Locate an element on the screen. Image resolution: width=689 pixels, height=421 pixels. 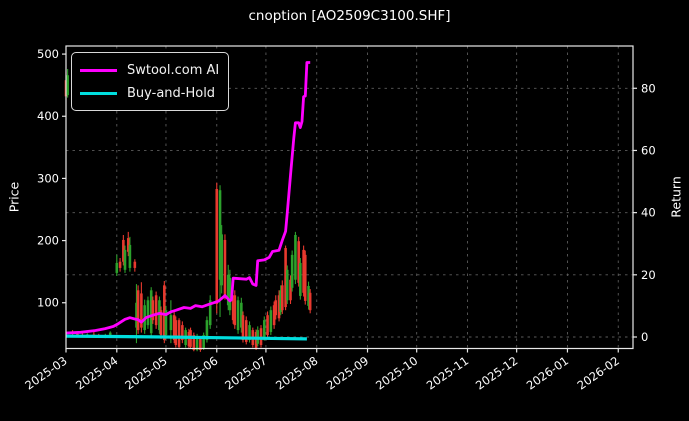
svg-text: 0 is located at coordinates (644, 337).